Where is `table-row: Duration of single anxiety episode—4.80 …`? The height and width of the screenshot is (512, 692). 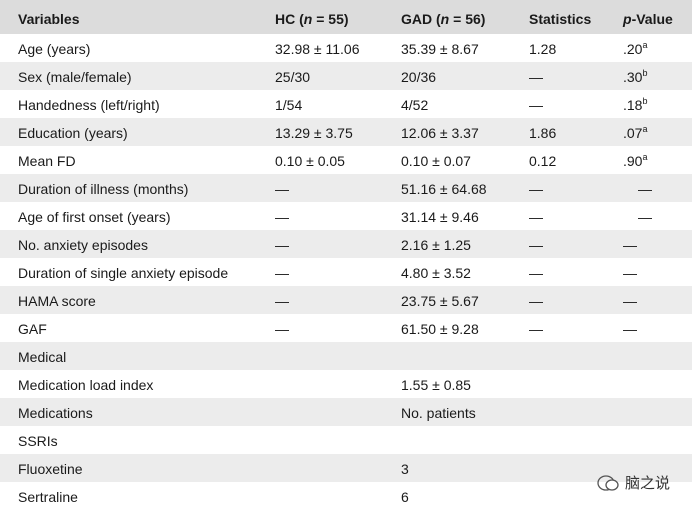
table-row: Duration of single anxiety episode—4.80 … is located at coordinates (346, 272).